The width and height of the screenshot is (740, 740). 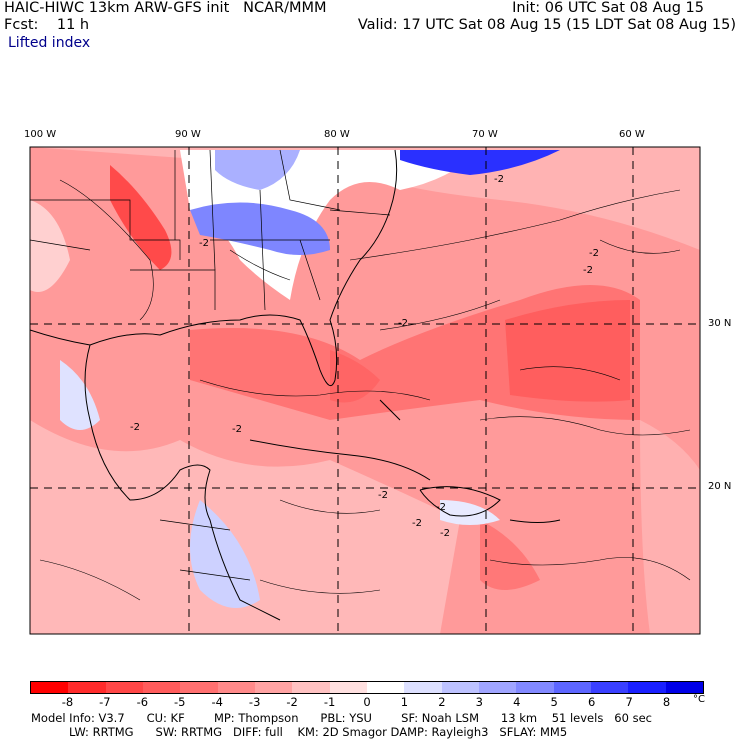 What do you see at coordinates (141, 217) in the screenshot?
I see `field-dark-texas` at bounding box center [141, 217].